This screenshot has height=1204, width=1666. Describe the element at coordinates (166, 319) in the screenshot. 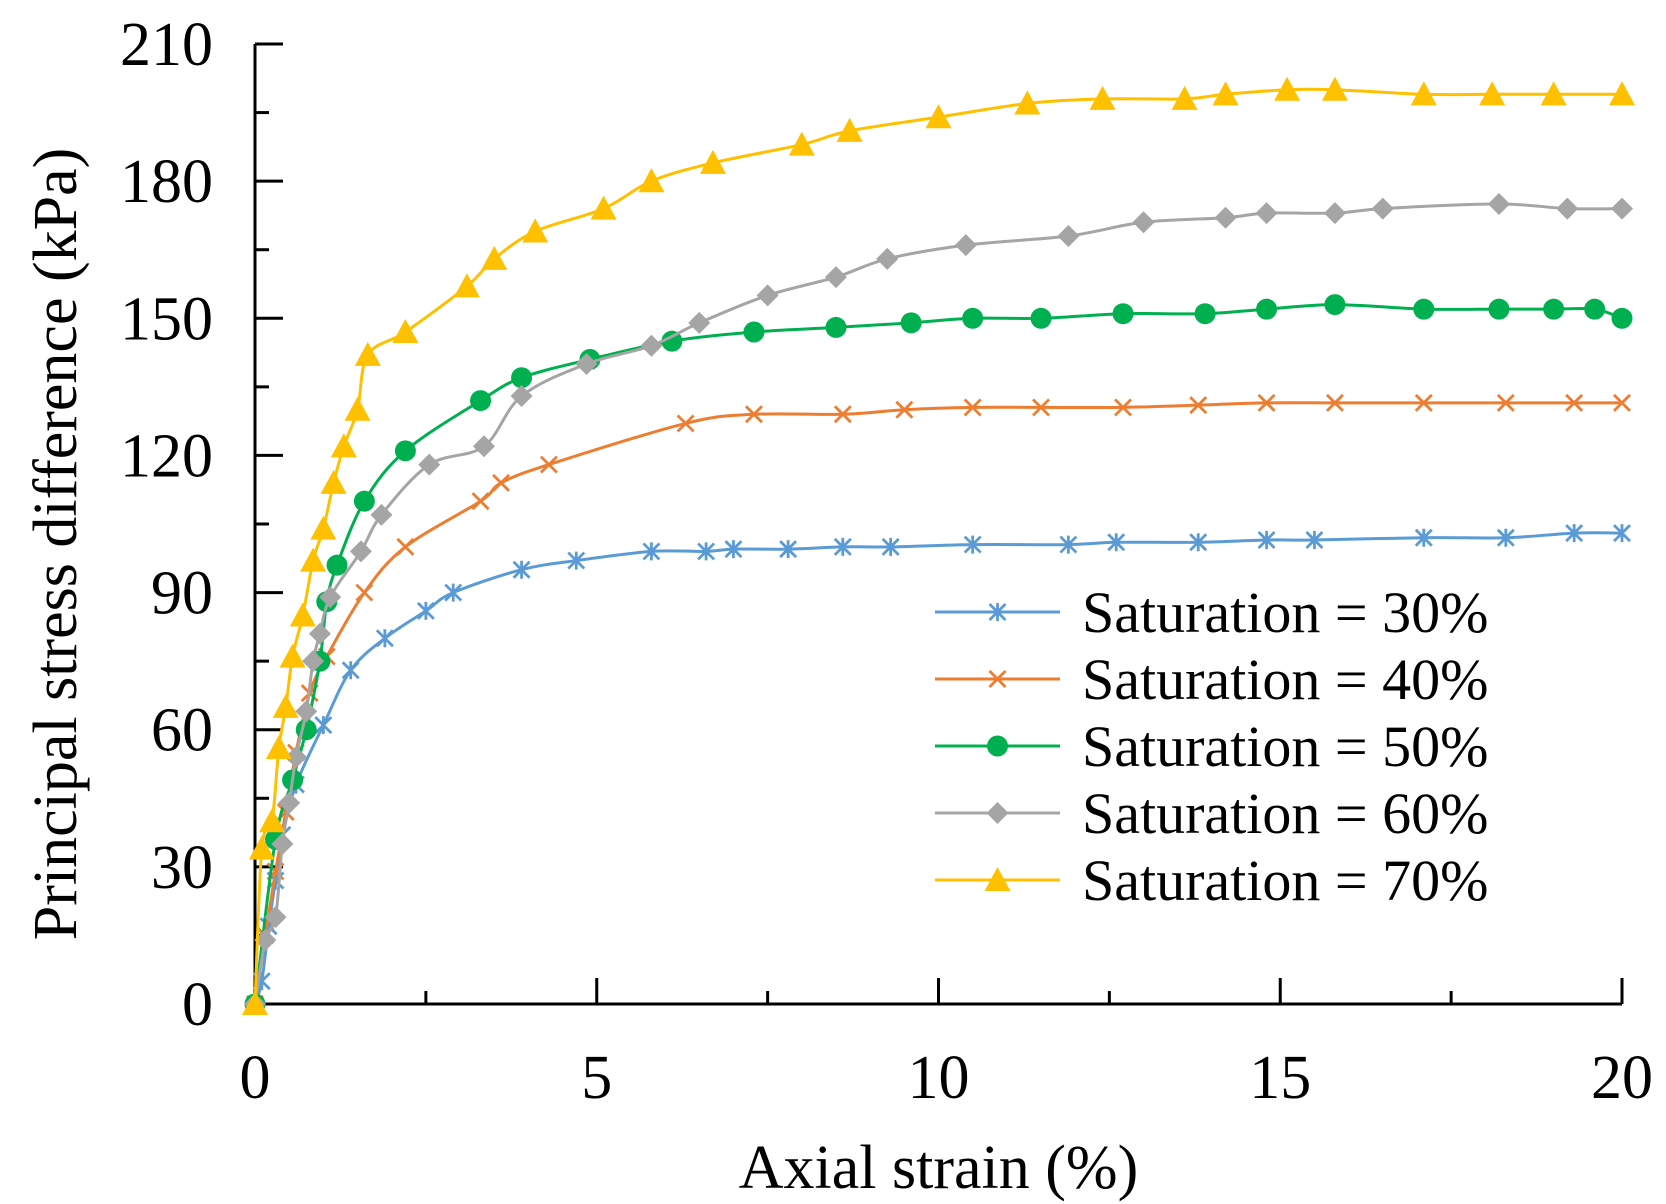

I see `y-tick-label: 150` at that location.